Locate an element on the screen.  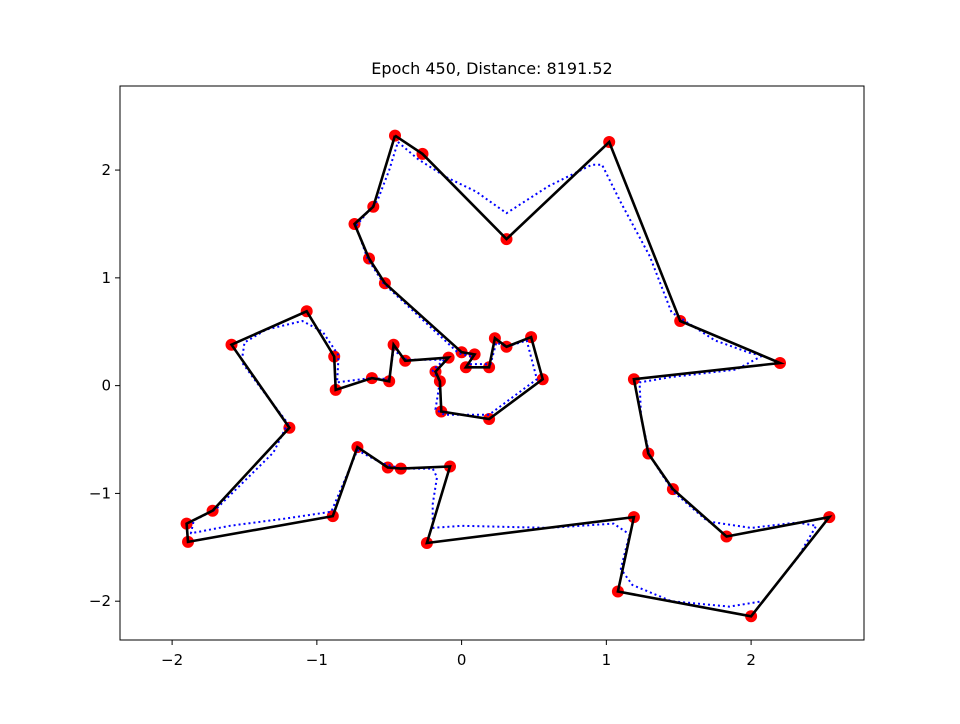
y-tick-label: −2 is located at coordinates (100, 601).